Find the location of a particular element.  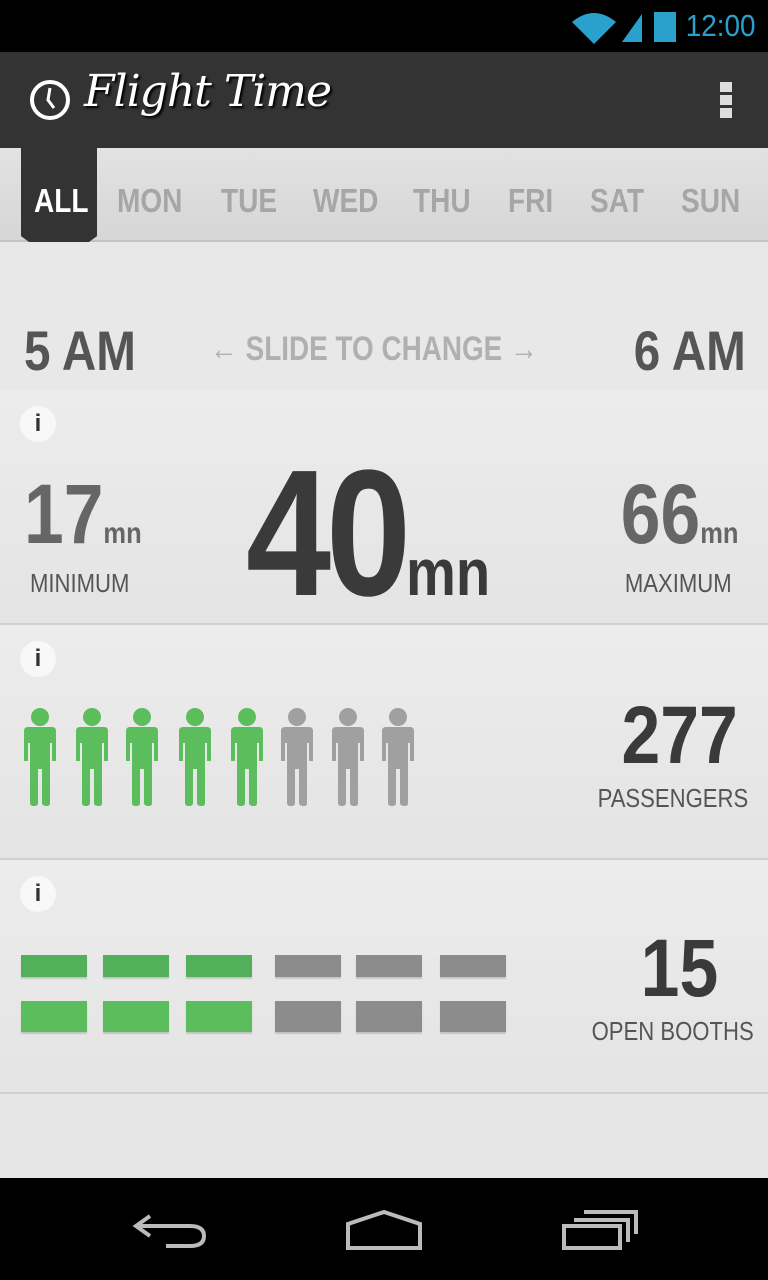

maximum-value: 66mn is located at coordinates (679, 514).